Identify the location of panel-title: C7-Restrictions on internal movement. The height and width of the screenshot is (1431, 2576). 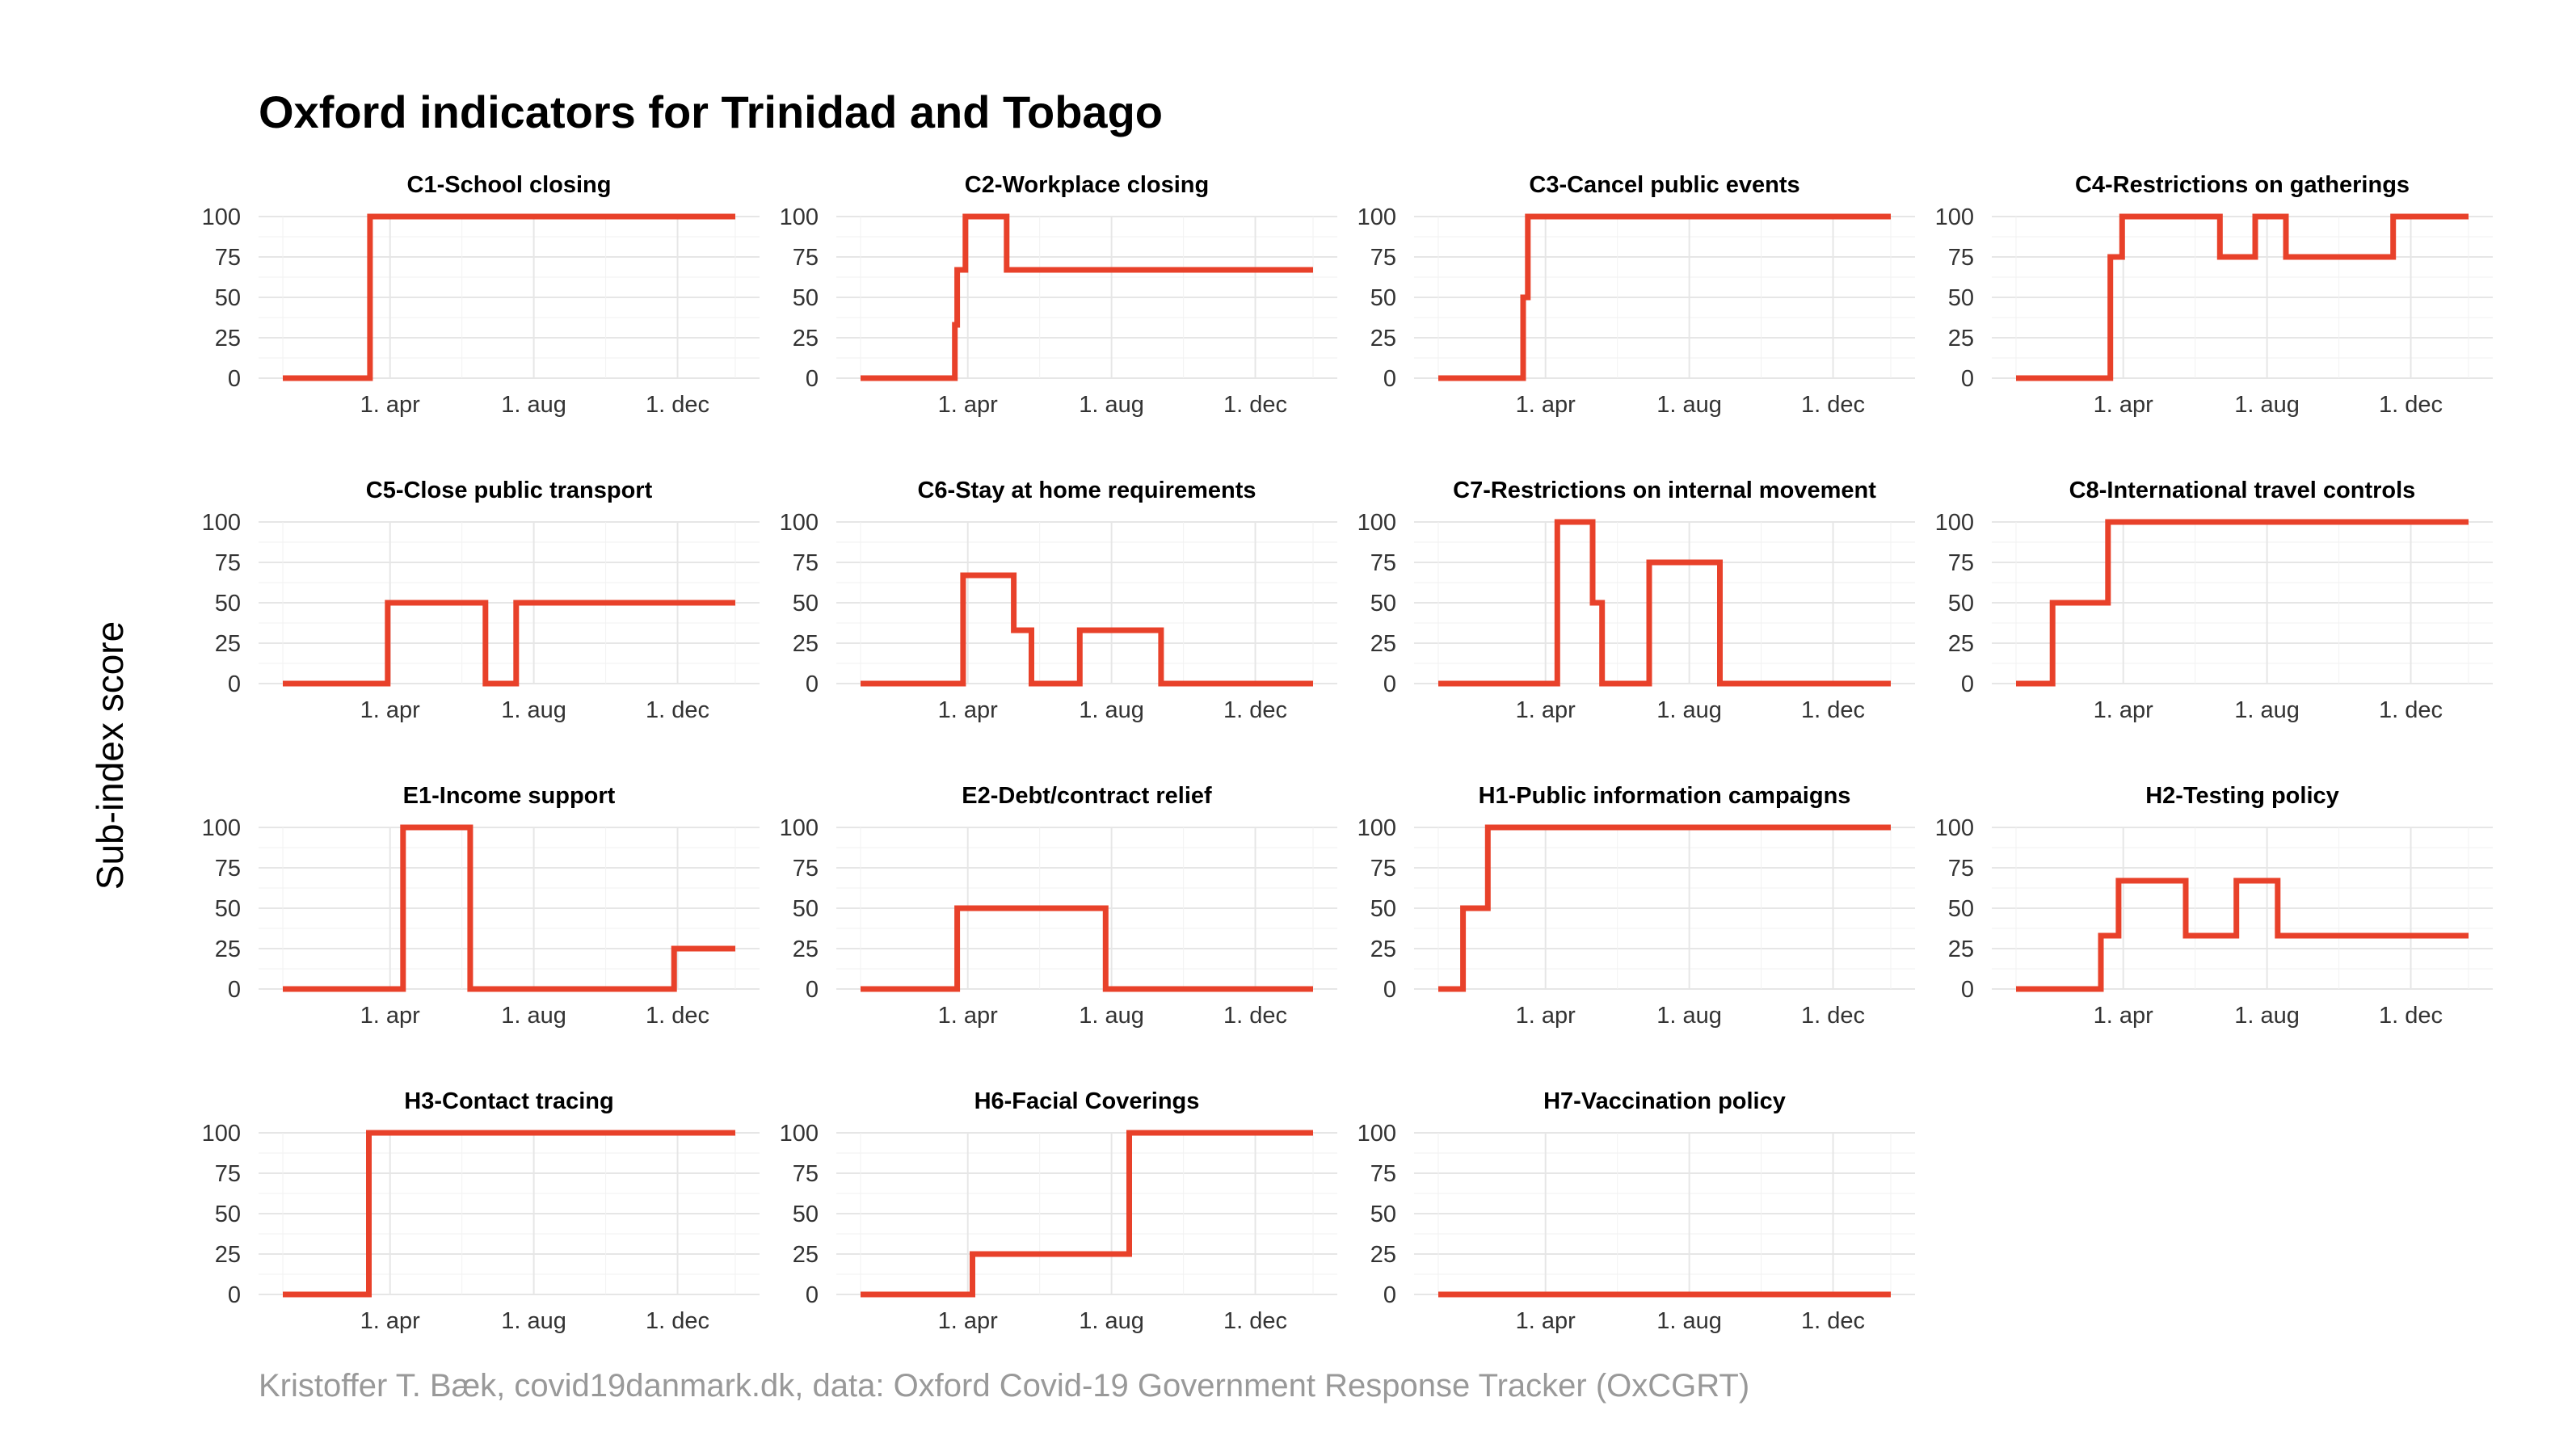
(1664, 490).